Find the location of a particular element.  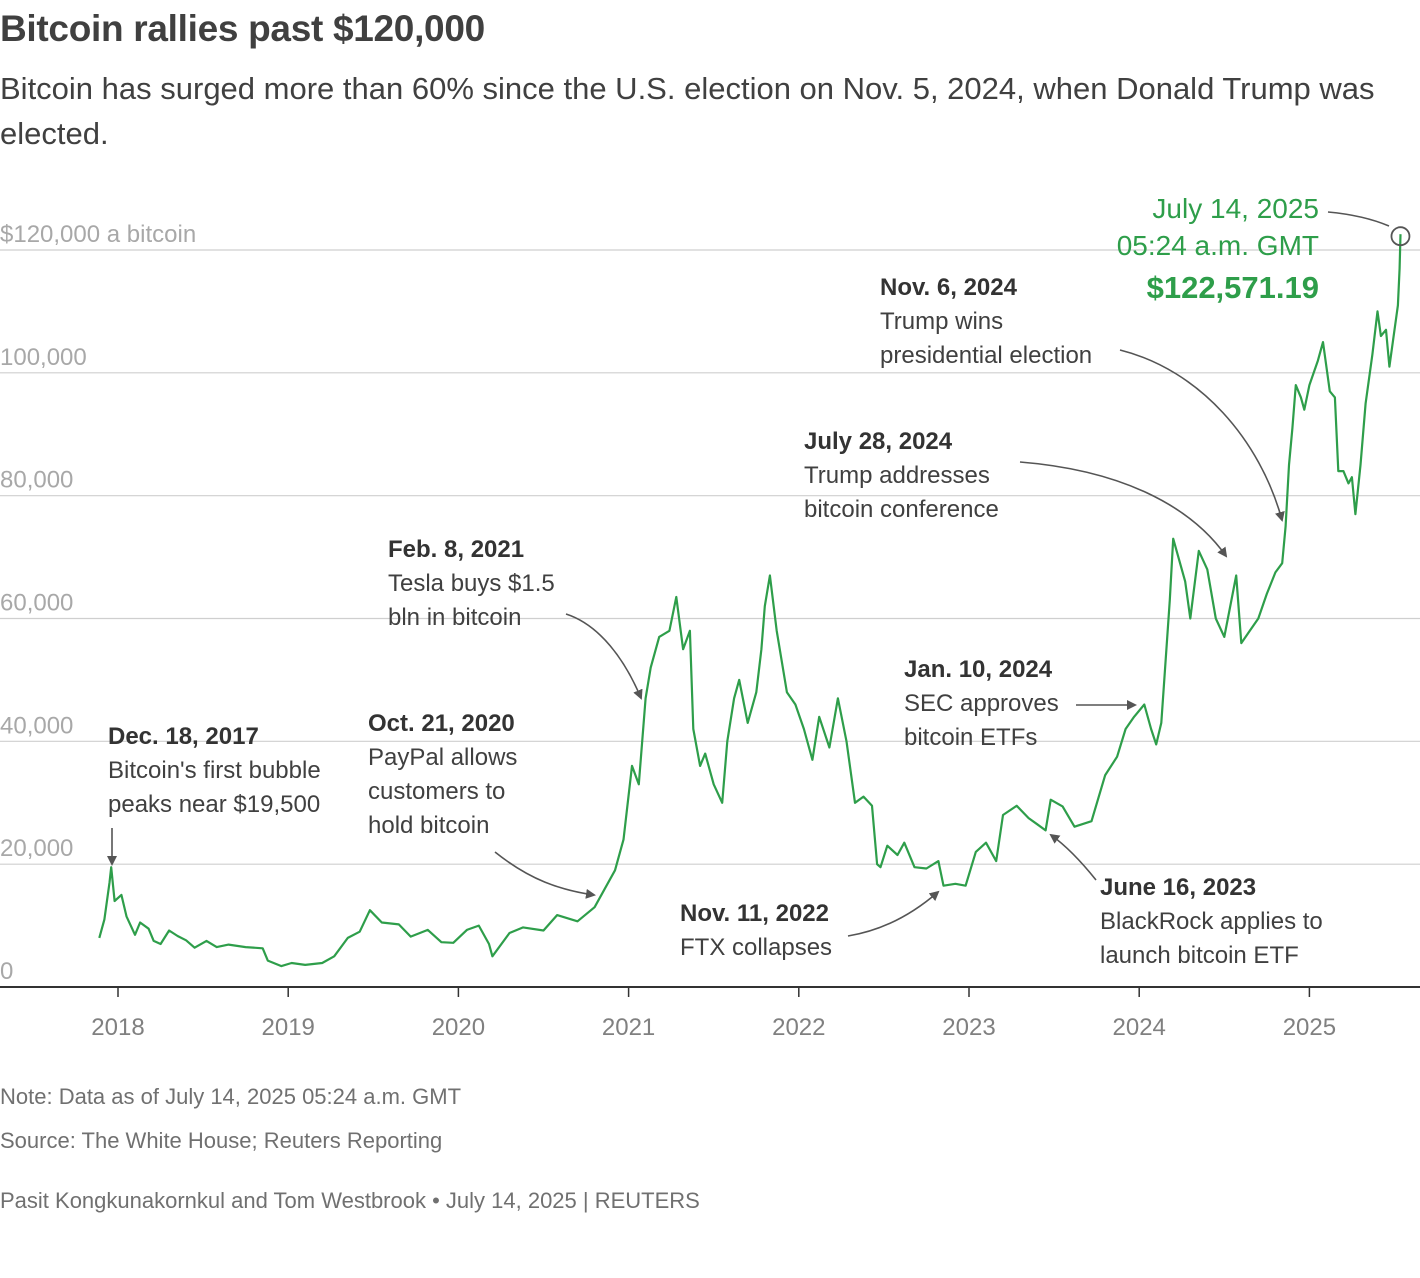

annotation-date: Oct. 21, 2020 is located at coordinates (441, 723).